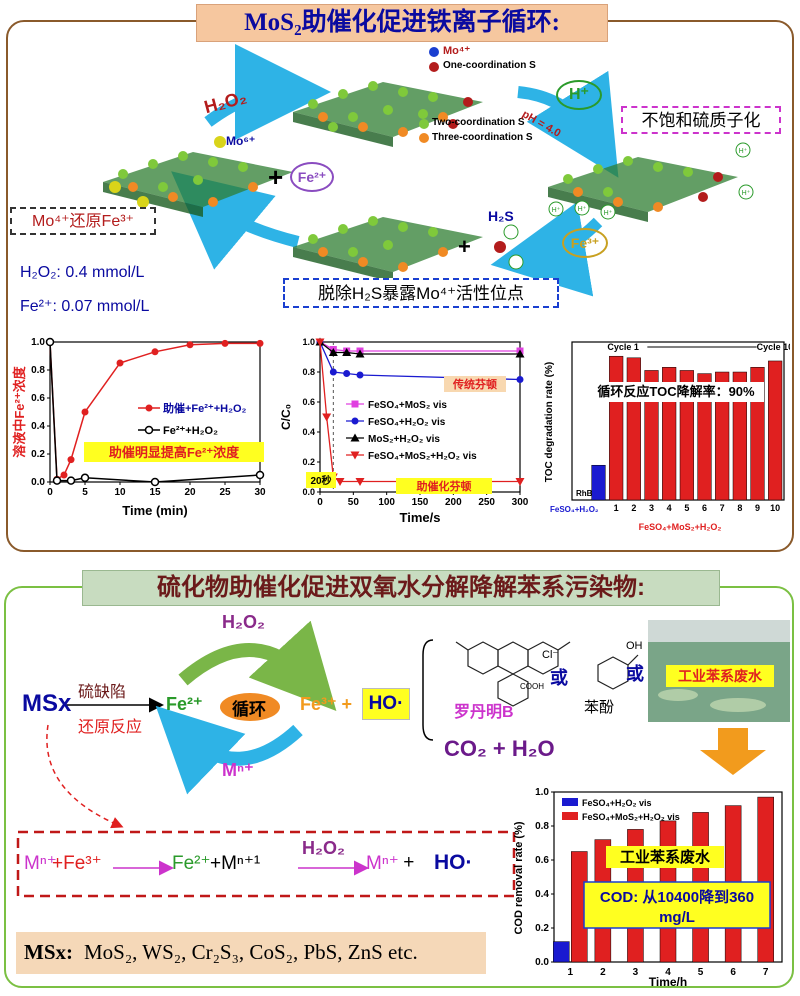 Image resolution: width=800 pixels, height=996 pixels. What do you see at coordinates (77, 863) in the screenshot?
I see `eq-fe3: +Fe³⁺` at bounding box center [77, 863].